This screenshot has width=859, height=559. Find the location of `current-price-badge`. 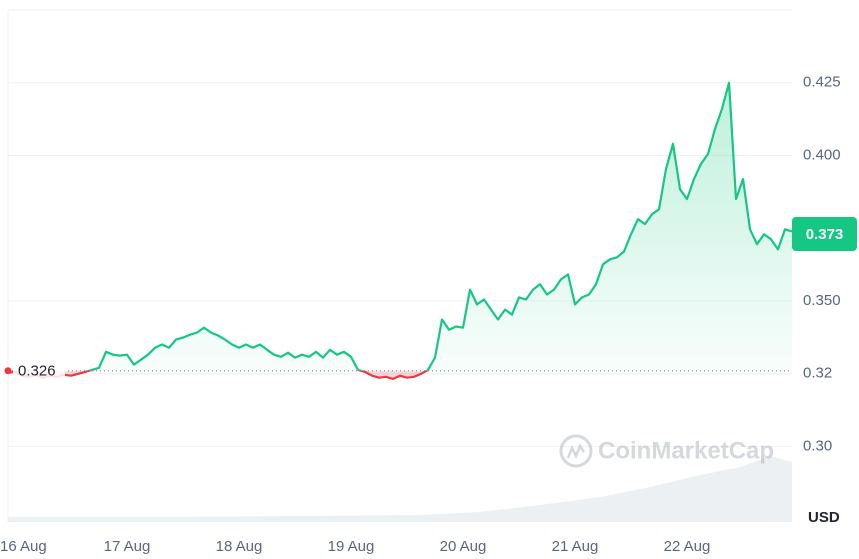

current-price-badge is located at coordinates (824, 234).